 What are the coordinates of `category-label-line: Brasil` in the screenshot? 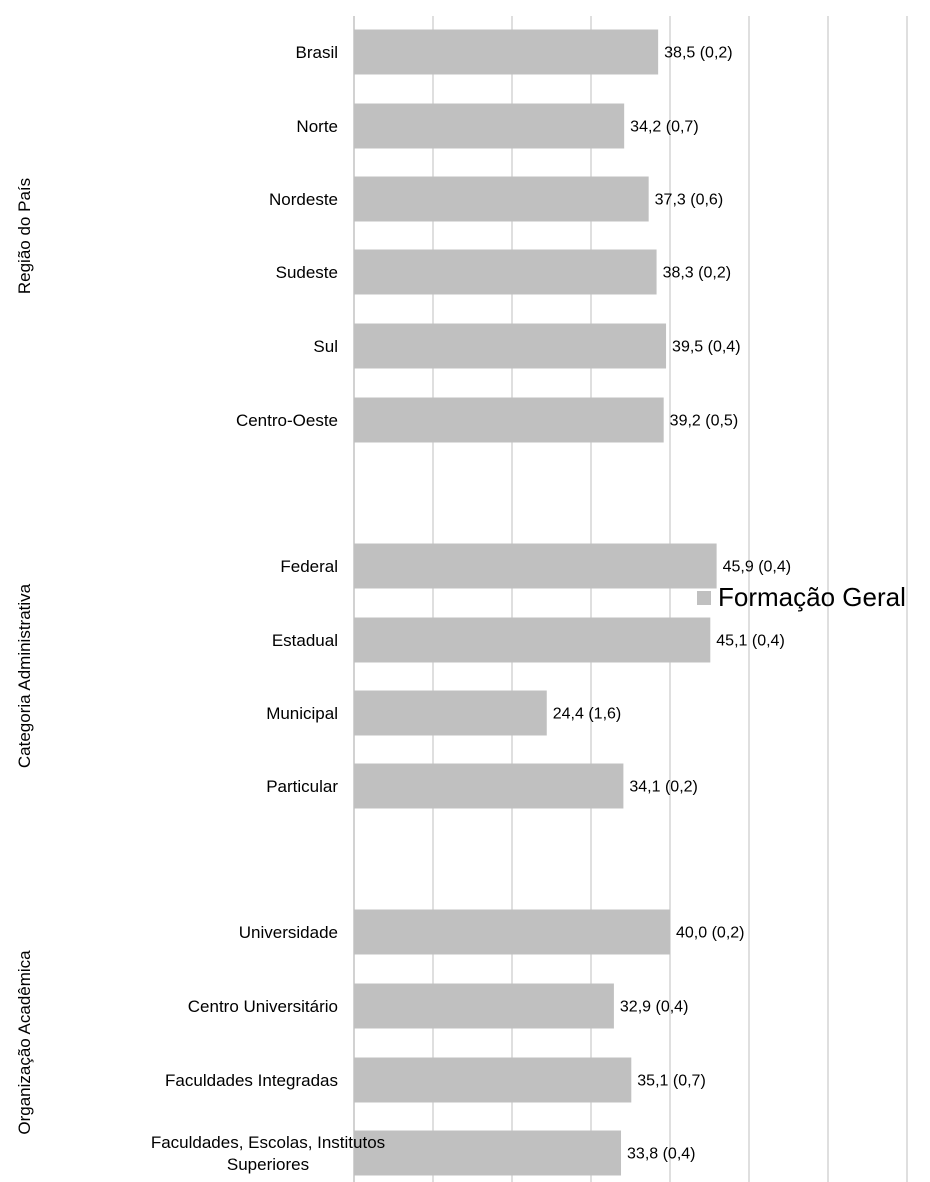 It's located at (316, 52).